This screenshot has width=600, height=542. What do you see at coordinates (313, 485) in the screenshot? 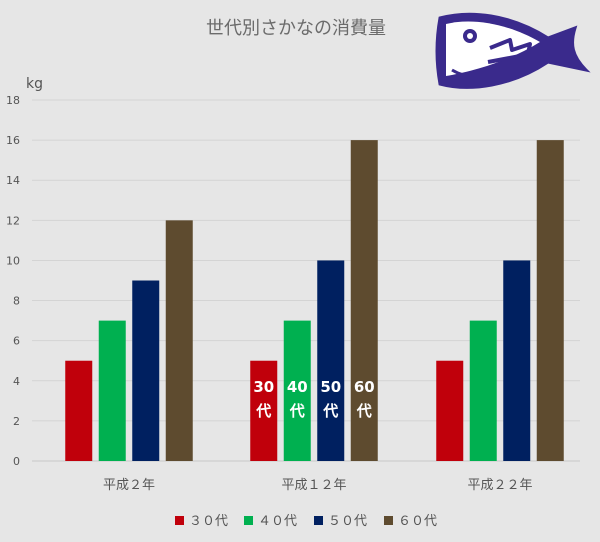
I see `x-tick-label: 平成１２年` at bounding box center [313, 485].